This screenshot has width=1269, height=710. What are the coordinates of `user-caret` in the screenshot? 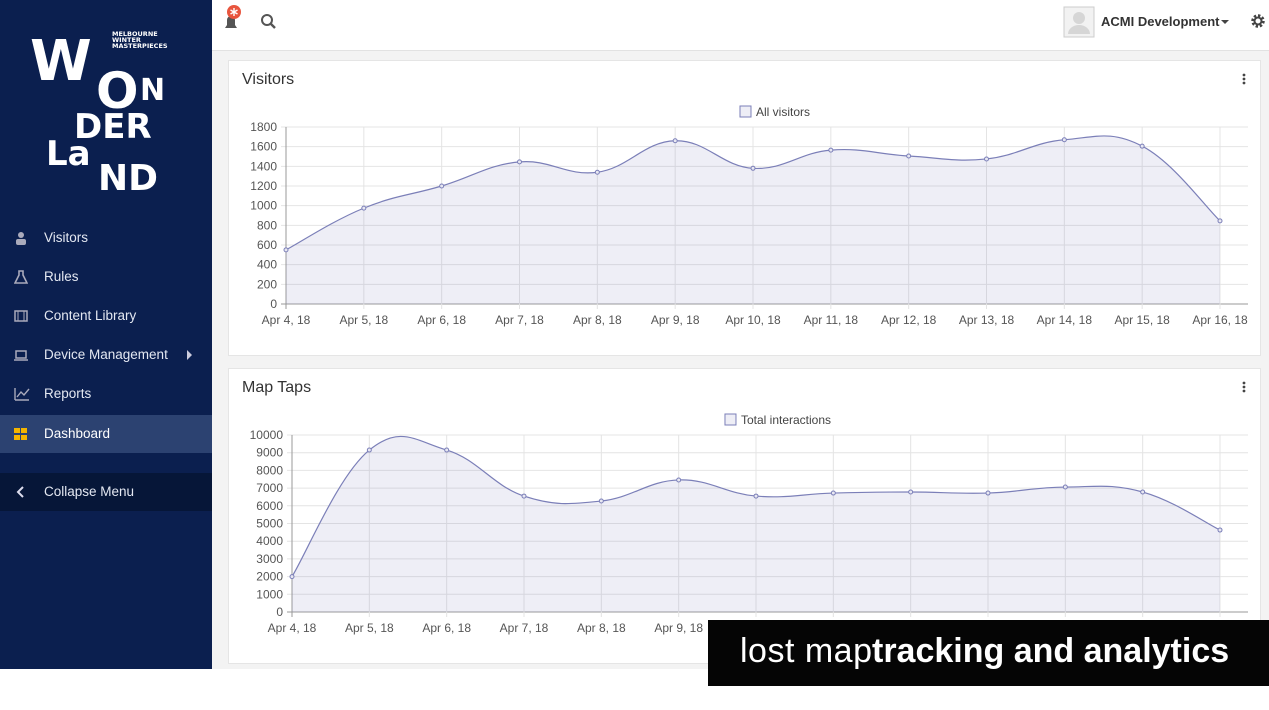 It's located at (1225, 22).